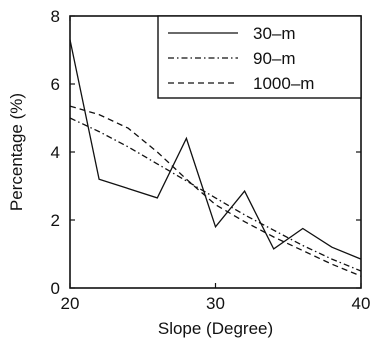  I want to click on y-tick-label: 6, so click(55, 84).